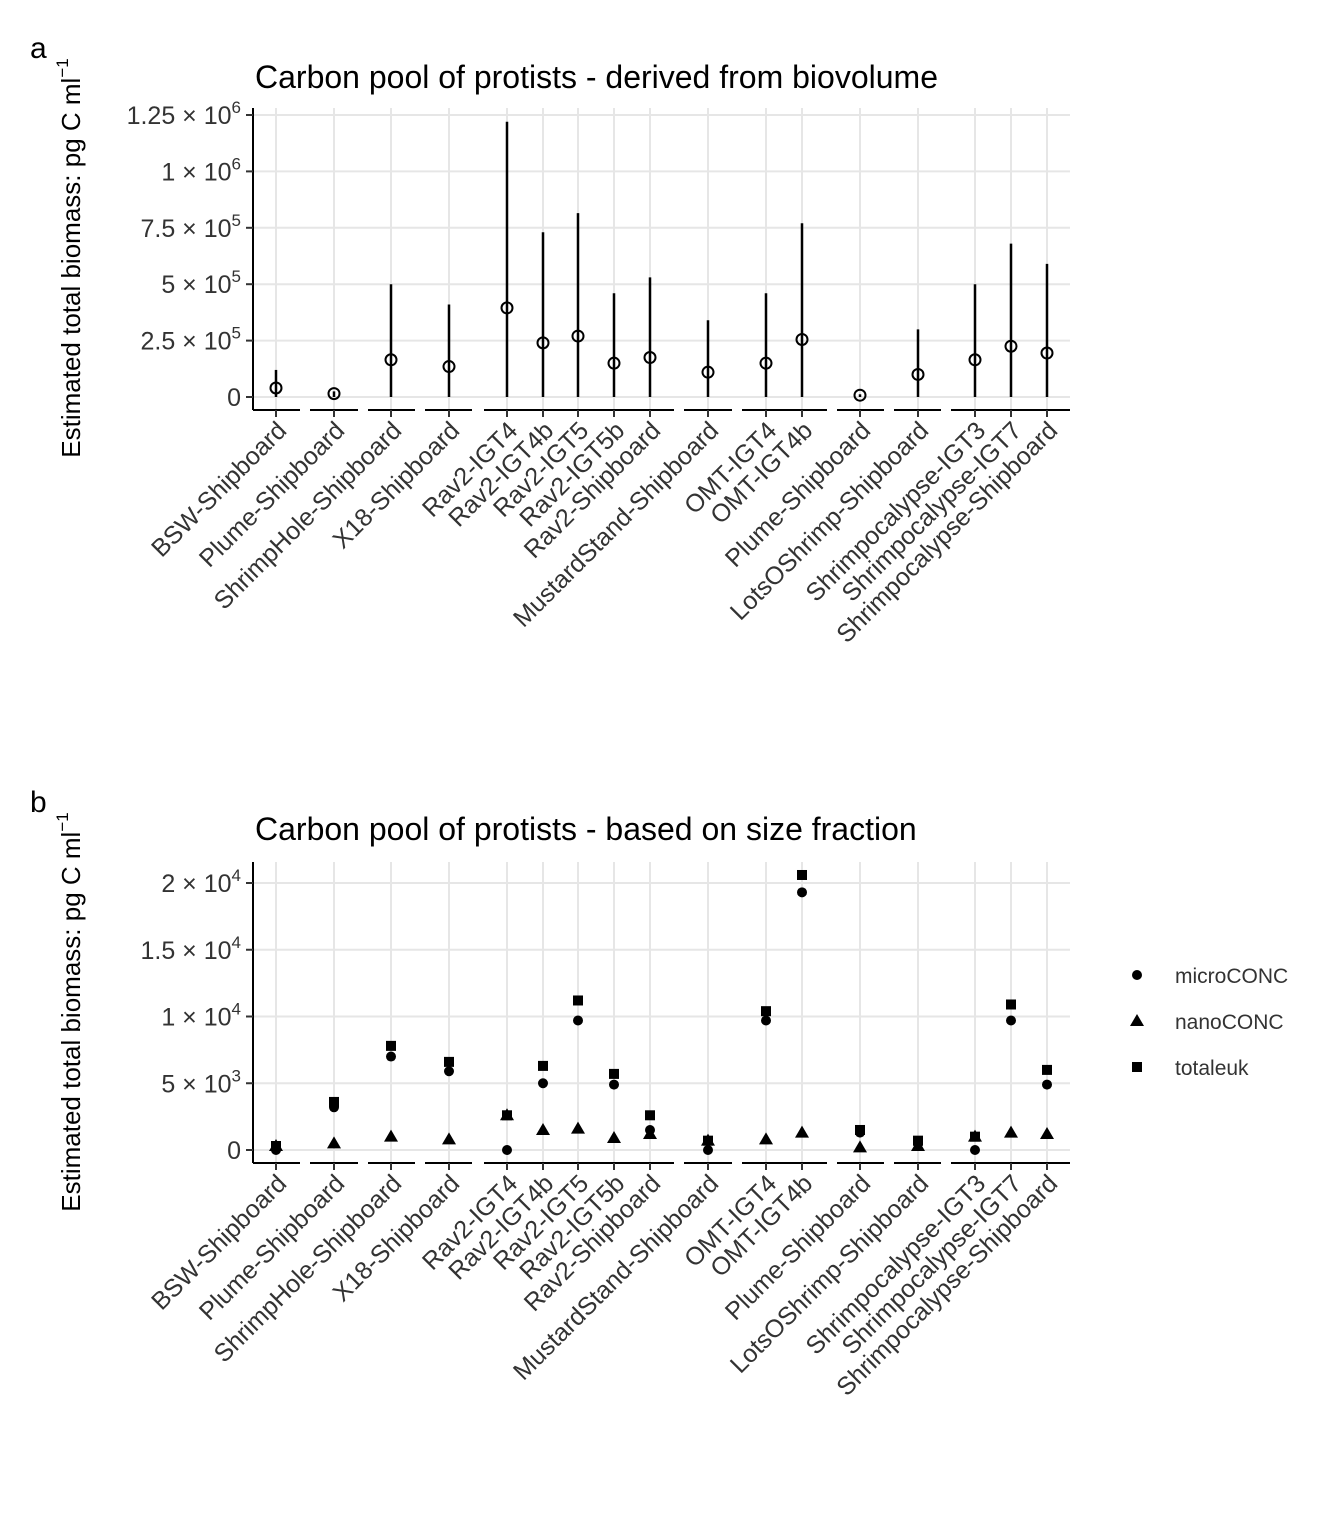 The width and height of the screenshot is (1344, 1536). Describe the element at coordinates (38, 802) in the screenshot. I see `panel-b-label: b` at that location.